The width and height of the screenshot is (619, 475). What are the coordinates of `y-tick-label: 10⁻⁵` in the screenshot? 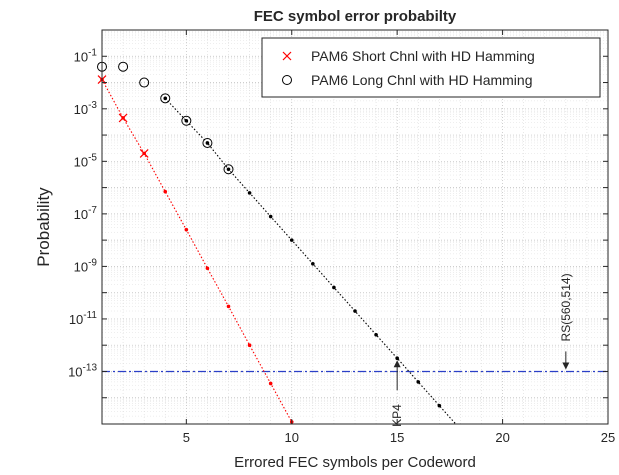 It's located at (86, 160).